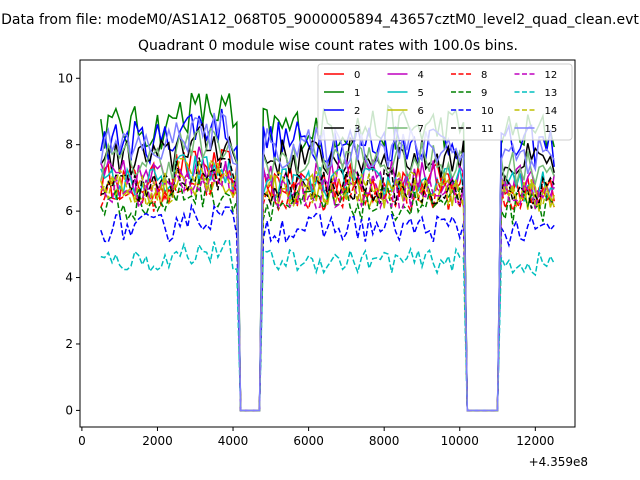  I want to click on legend-label-4: 4, so click(421, 75).